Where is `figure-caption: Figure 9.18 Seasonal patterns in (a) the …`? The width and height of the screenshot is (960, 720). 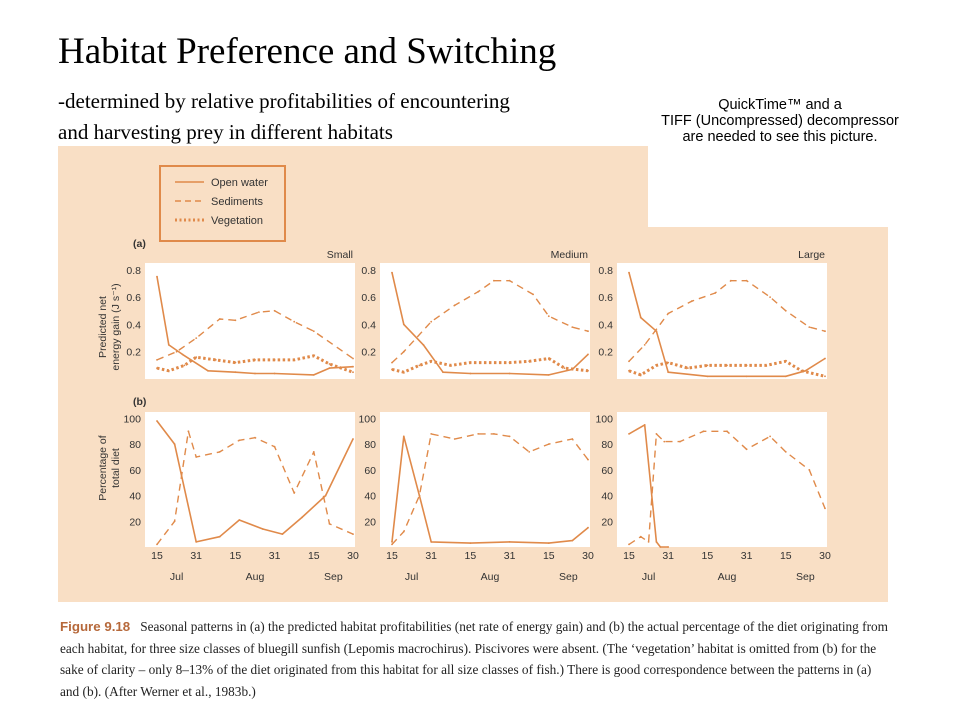
figure-caption: Figure 9.18 Seasonal patterns in (a) the … is located at coordinates (475, 659).